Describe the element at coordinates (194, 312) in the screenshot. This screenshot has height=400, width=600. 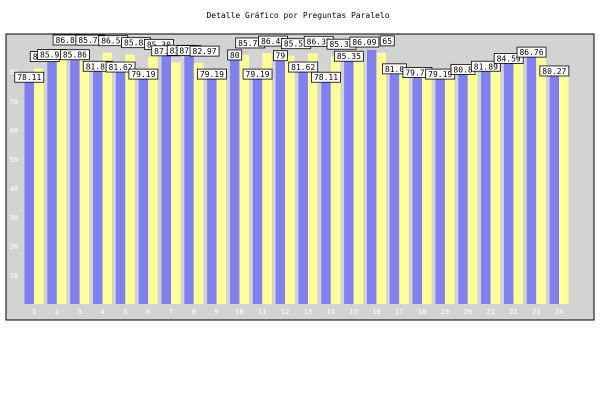
I see `x-tick-label: 8` at that location.